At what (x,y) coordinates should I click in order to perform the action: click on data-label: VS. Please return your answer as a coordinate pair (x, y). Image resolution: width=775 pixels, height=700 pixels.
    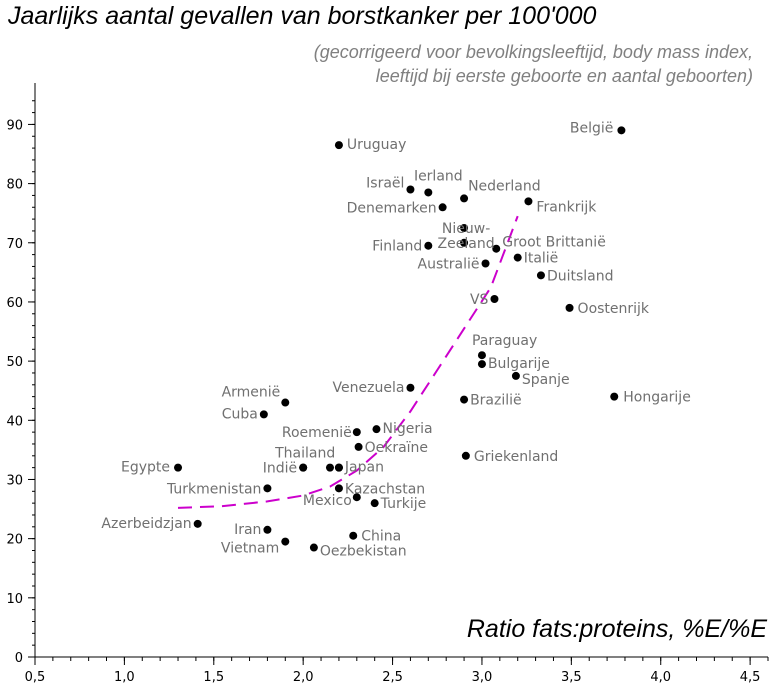
    Looking at the image, I should click on (479, 300).